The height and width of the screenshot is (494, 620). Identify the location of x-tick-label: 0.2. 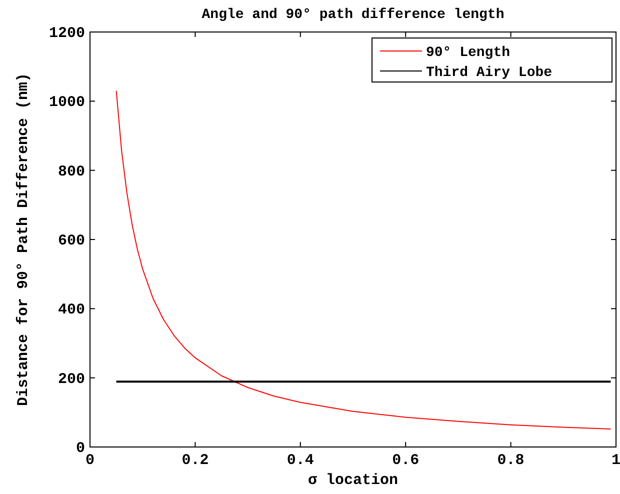
(195, 460).